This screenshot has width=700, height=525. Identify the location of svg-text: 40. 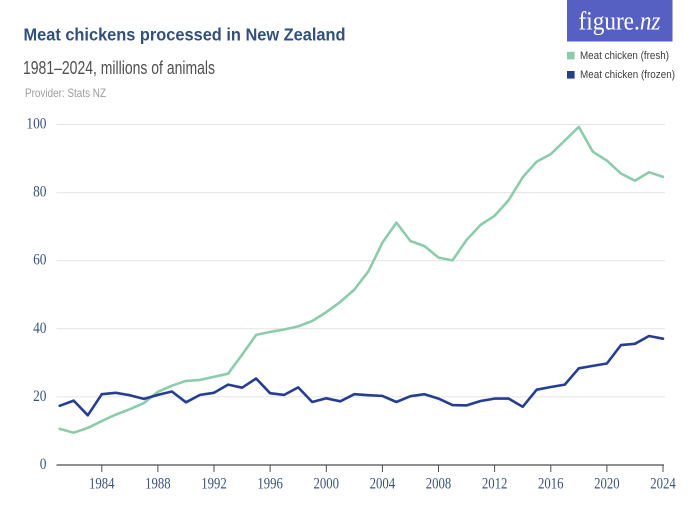
(39, 328).